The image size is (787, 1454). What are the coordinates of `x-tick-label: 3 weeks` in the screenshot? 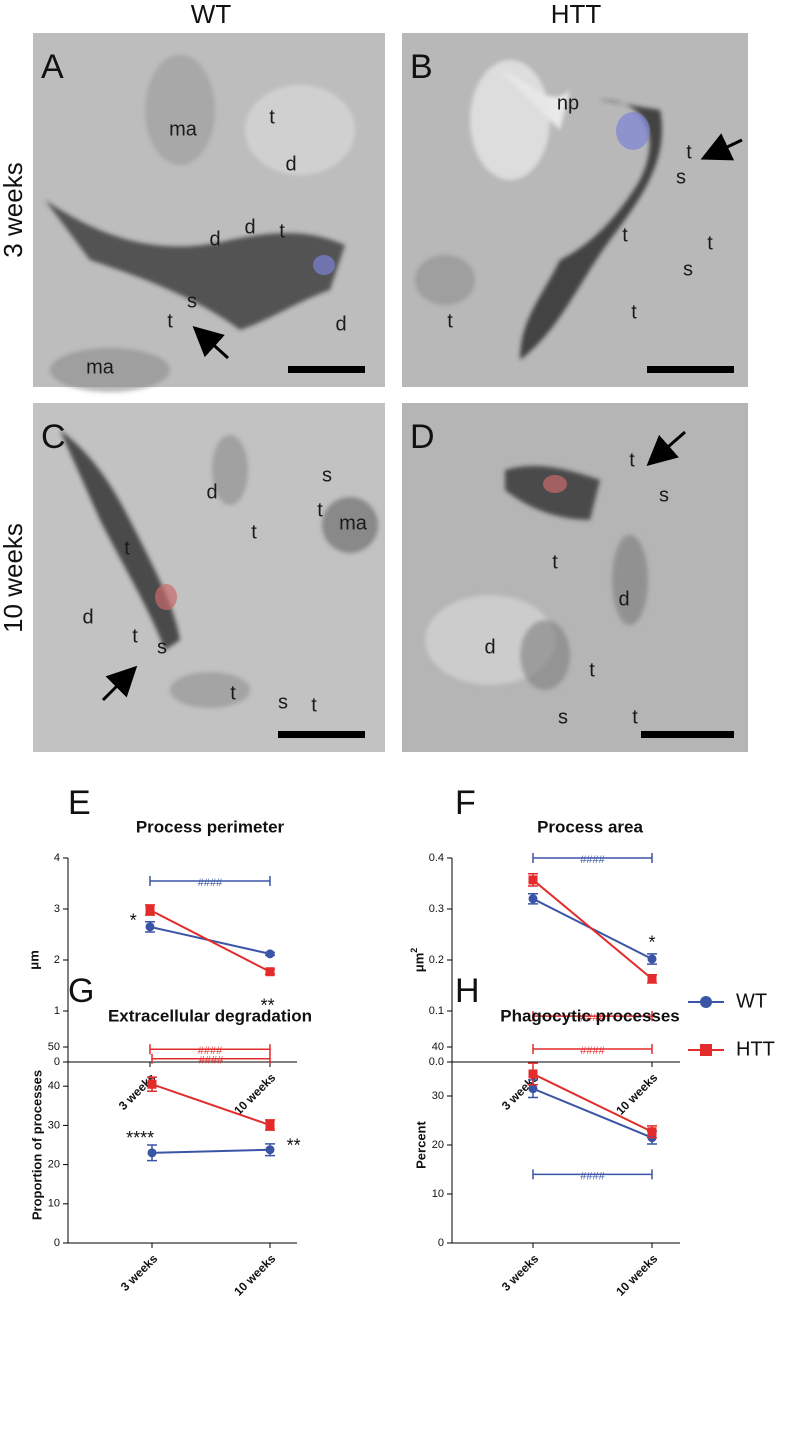 It's located at (520, 1272).